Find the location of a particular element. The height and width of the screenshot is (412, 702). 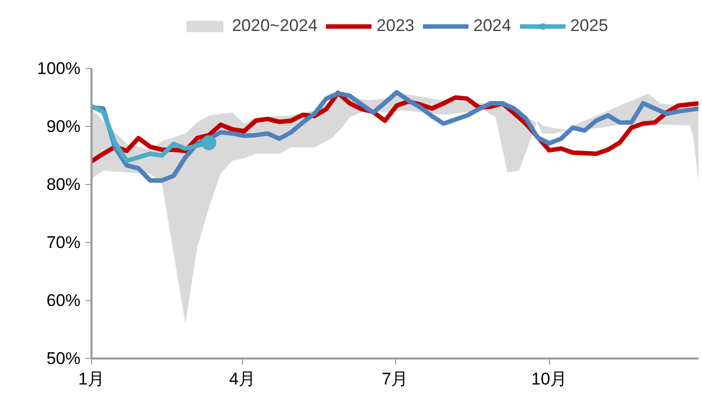

legend-label: 2025 is located at coordinates (589, 26).